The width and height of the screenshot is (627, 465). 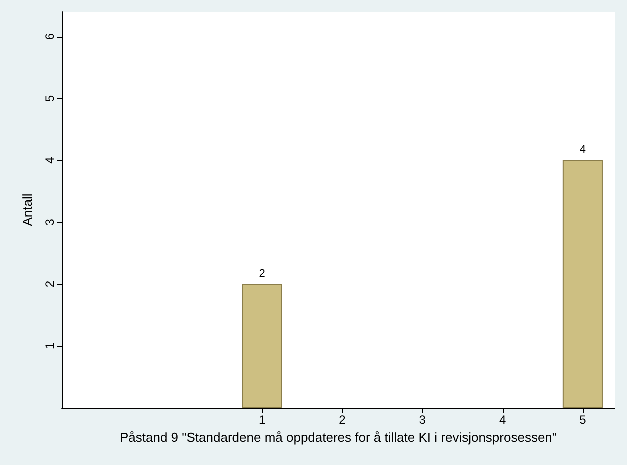 I want to click on y-tick-label: 5, so click(x=50, y=98).